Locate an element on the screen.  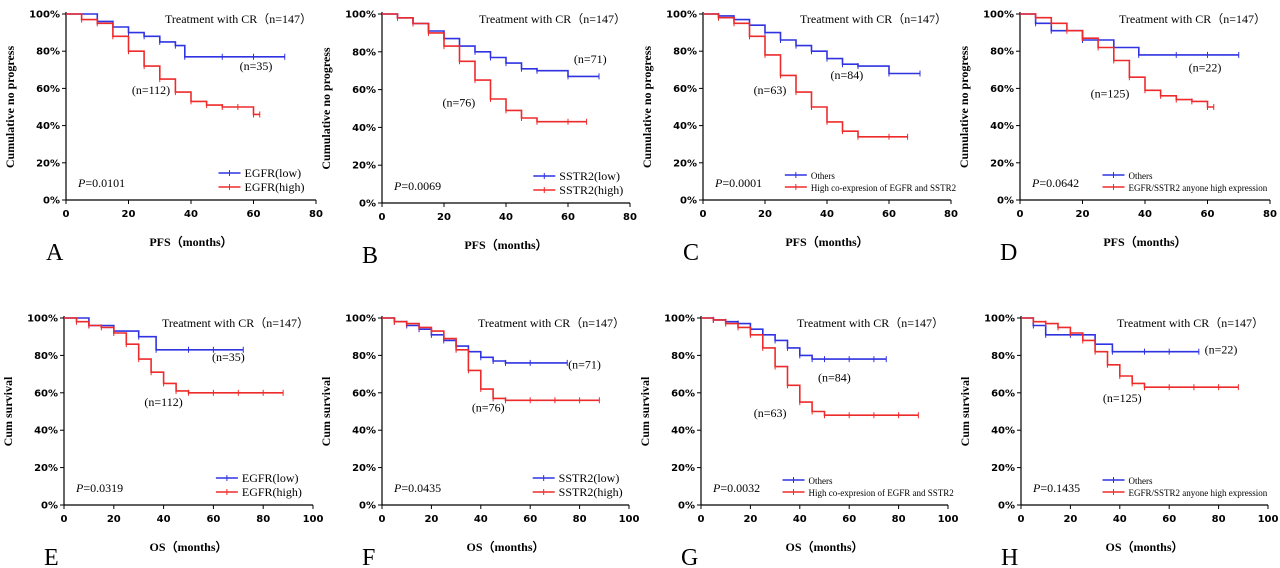
series-high: (n=125) is located at coordinates (1117, 61).